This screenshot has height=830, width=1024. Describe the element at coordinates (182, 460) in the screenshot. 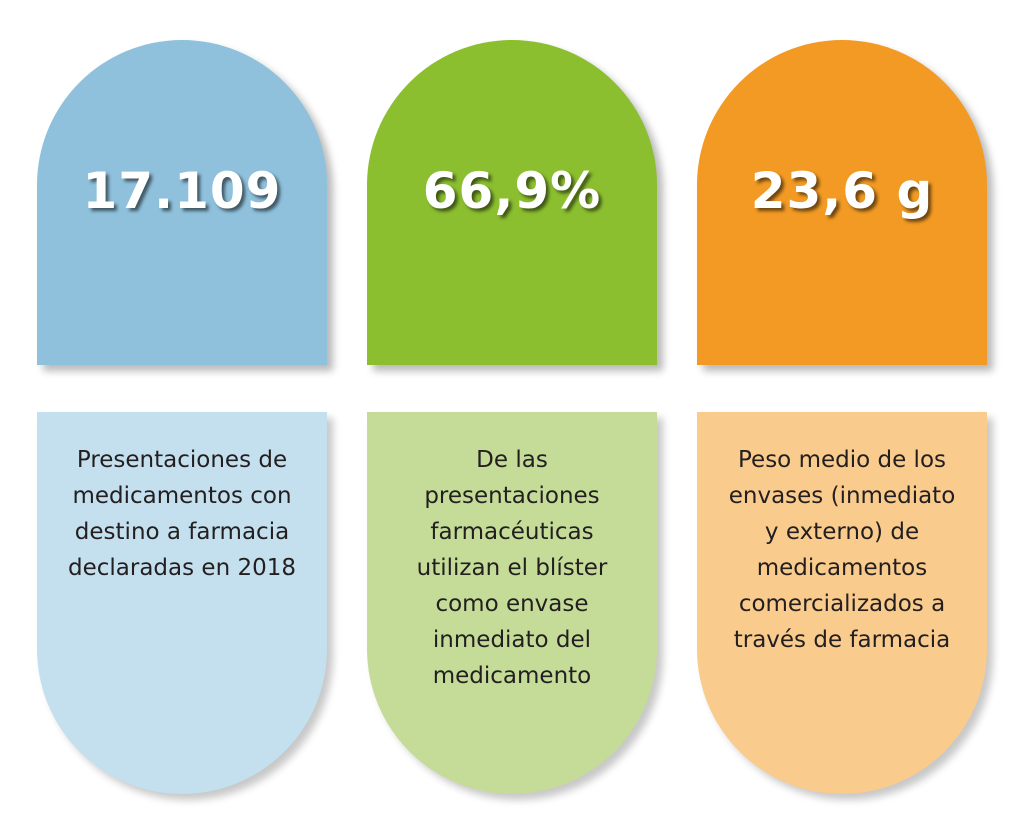

I see `description-line: Presentaciones de` at that location.